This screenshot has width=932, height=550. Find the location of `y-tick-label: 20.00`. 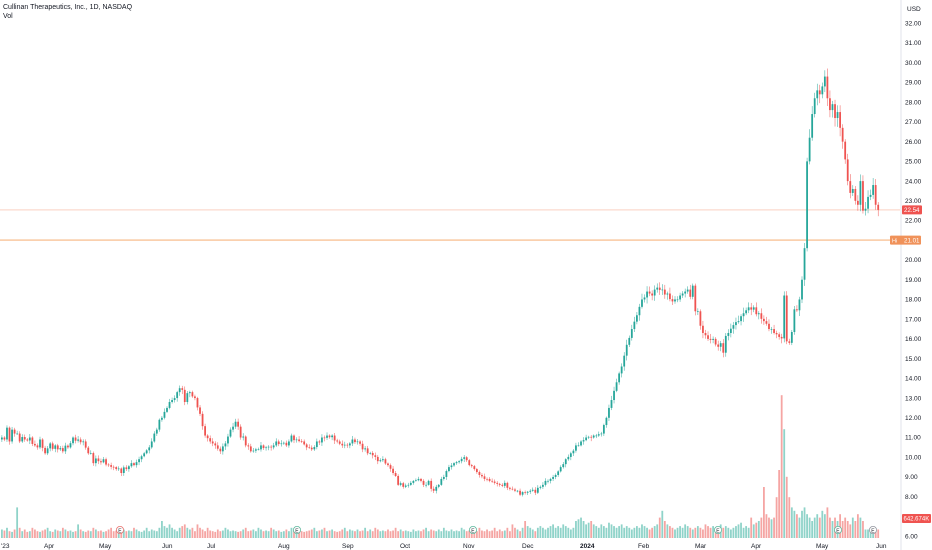

y-tick-label: 20.00 is located at coordinates (913, 260).